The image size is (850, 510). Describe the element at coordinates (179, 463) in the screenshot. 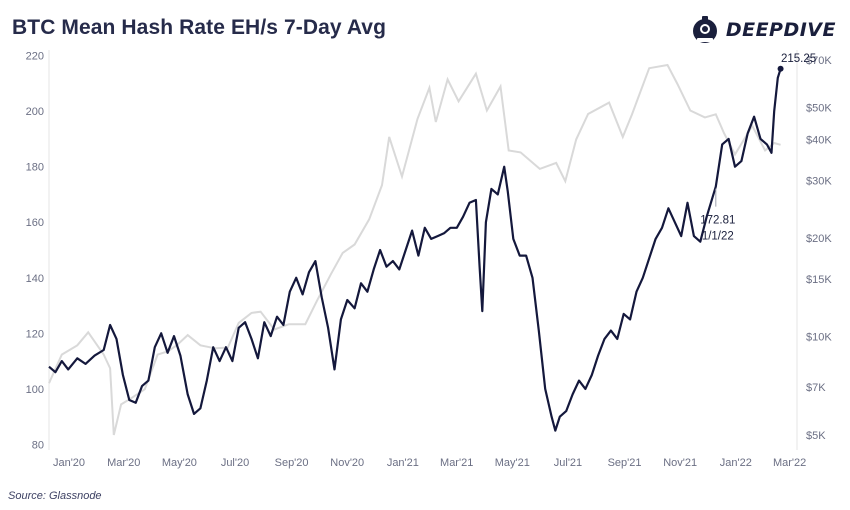

I see `x-tick-label: May'20` at that location.